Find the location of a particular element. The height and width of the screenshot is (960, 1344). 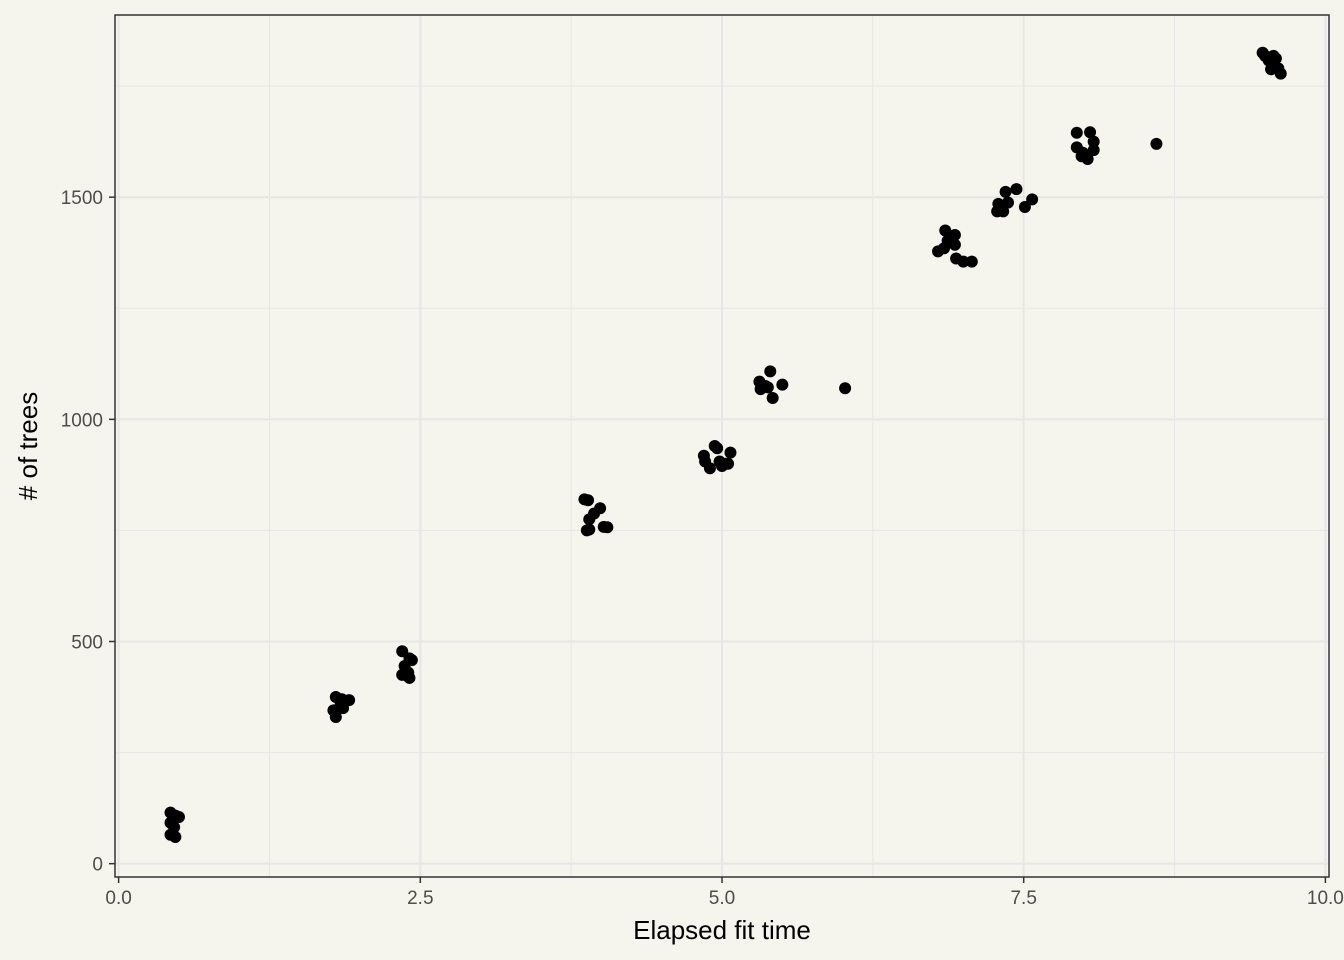

y-axis-title: # of trees is located at coordinates (28, 446).